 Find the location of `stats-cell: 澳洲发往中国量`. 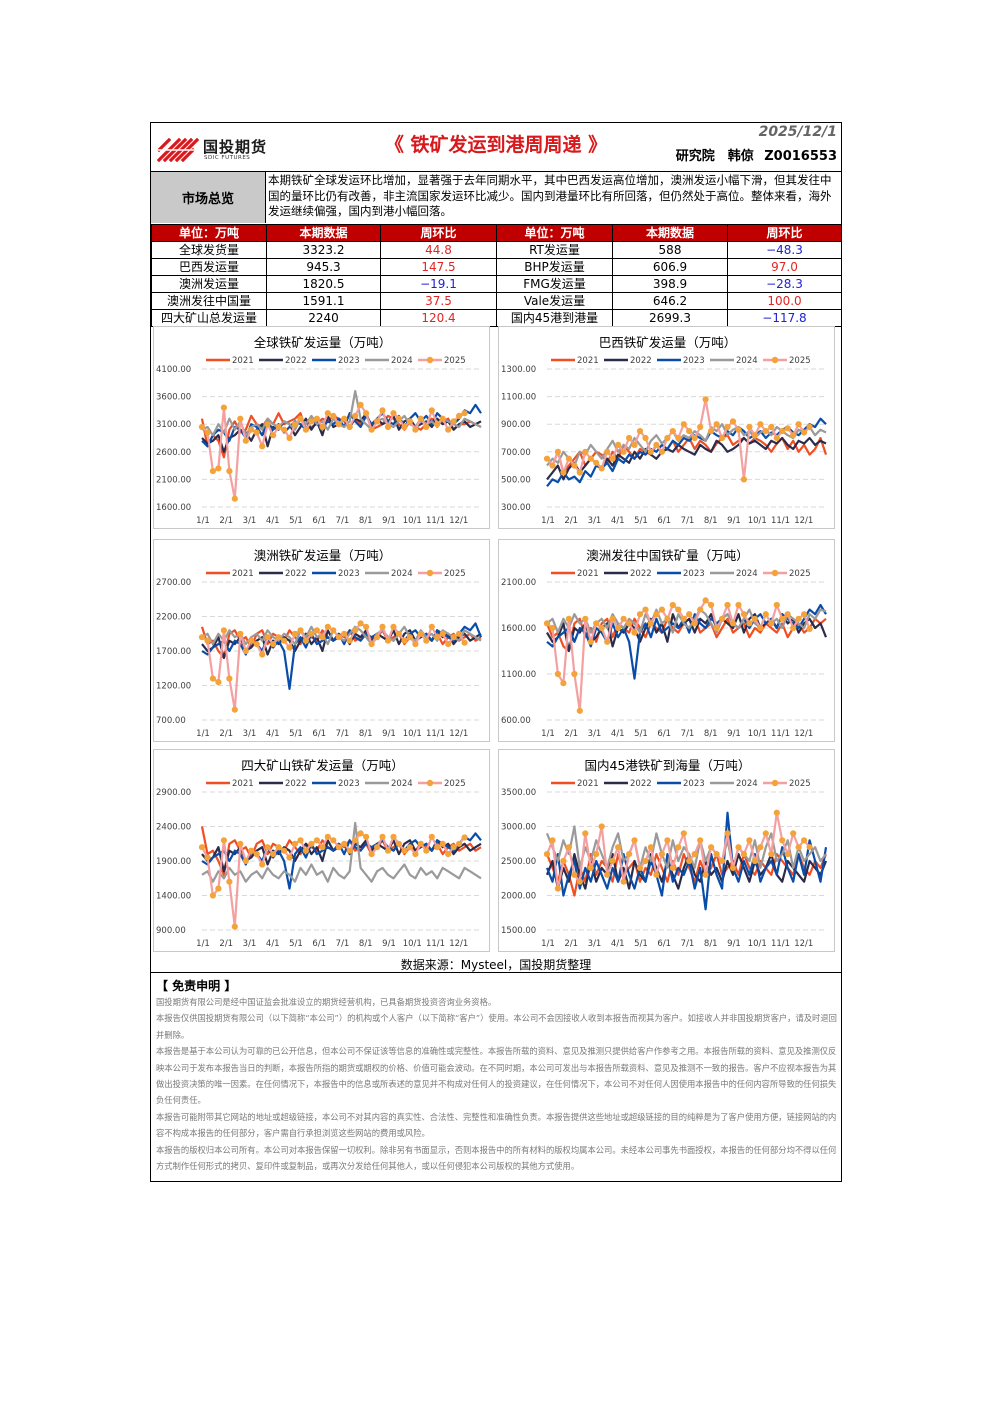

stats-cell: 澳洲发往中国量 is located at coordinates (209, 301).